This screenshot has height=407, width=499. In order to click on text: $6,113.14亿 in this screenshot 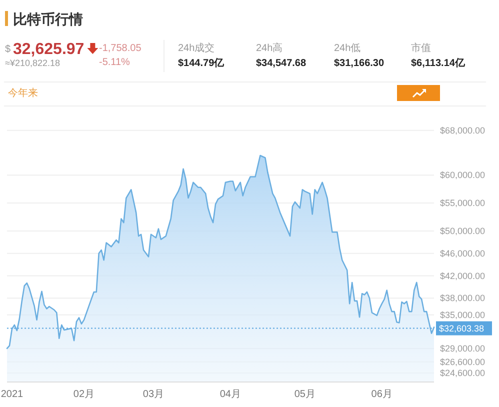, I will do `click(438, 63)`.